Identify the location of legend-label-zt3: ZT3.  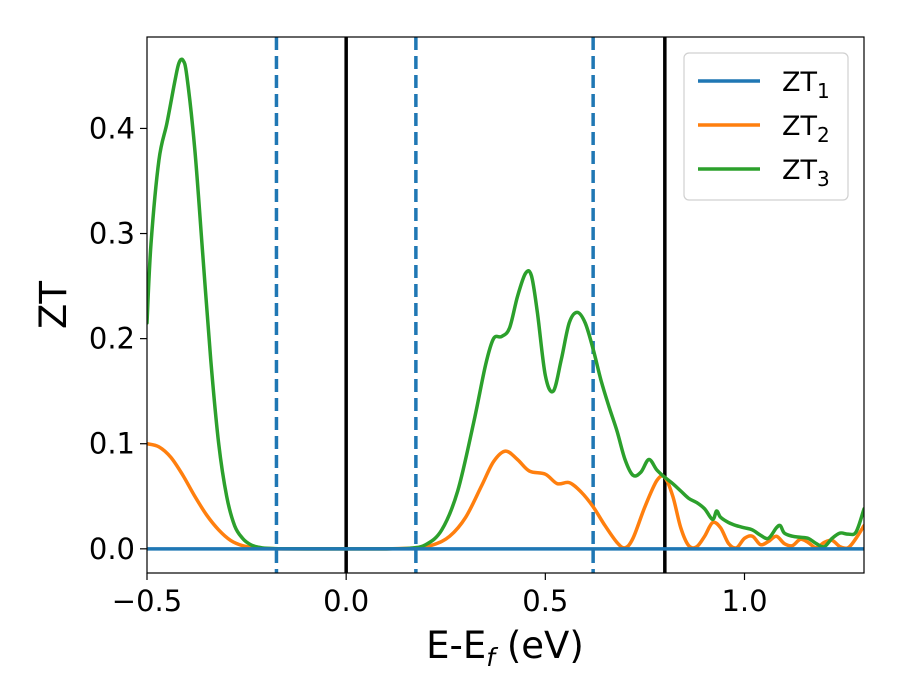
(806, 173).